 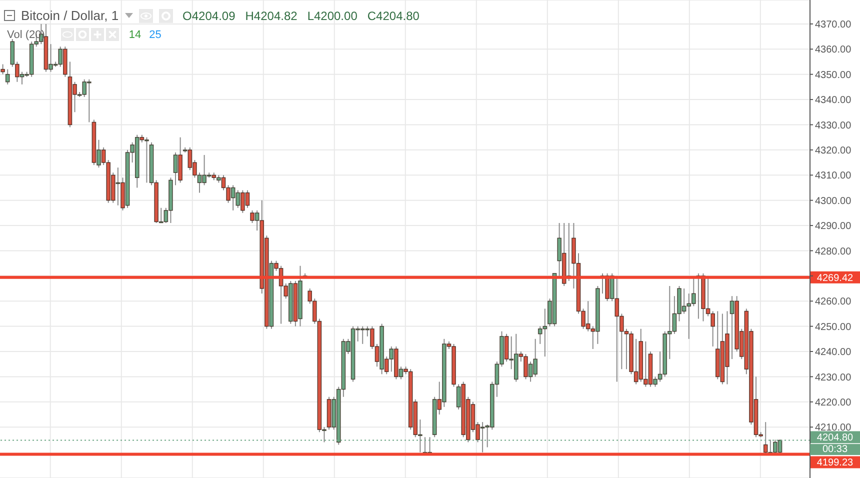 What do you see at coordinates (833, 100) in the screenshot?
I see `y-tick-label: 4340.00` at bounding box center [833, 100].